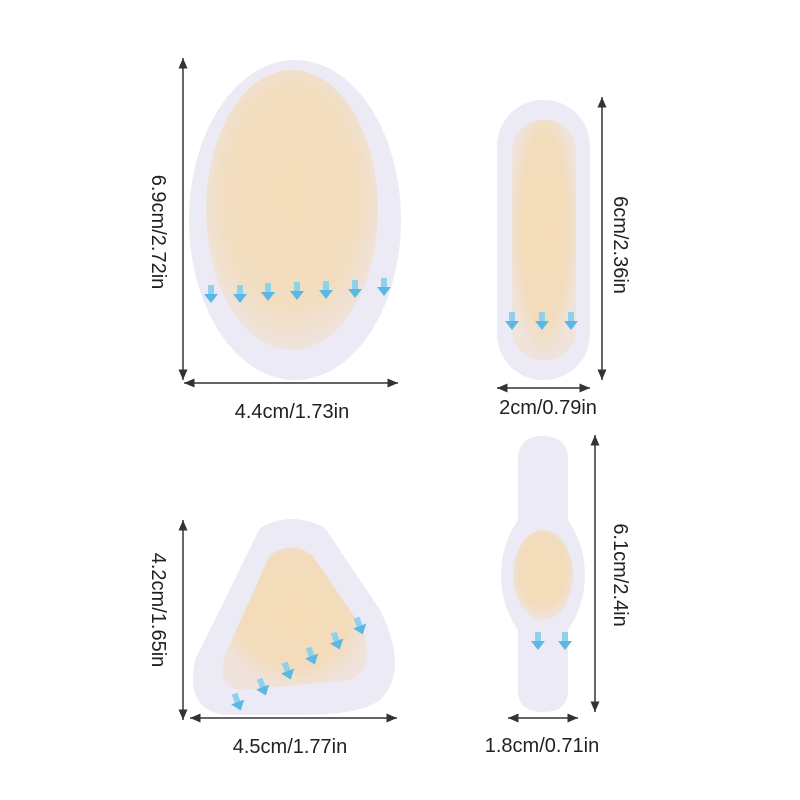 The height and width of the screenshot is (800, 800). Describe the element at coordinates (543, 240) in the screenshot. I see `rectangle-patch` at that location.